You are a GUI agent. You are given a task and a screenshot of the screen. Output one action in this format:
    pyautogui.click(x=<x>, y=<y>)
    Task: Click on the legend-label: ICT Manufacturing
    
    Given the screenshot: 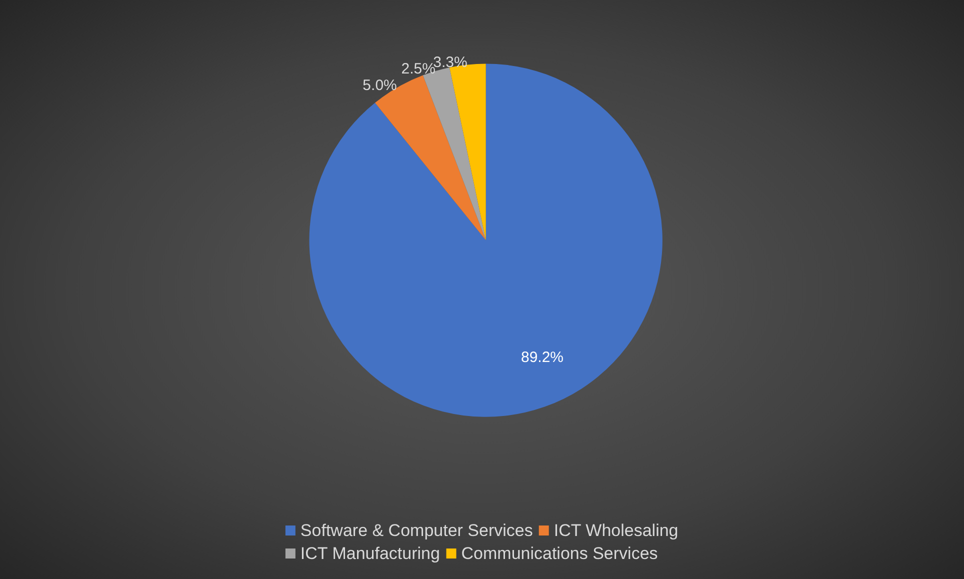 What is the action you would take?
    pyautogui.click(x=370, y=553)
    